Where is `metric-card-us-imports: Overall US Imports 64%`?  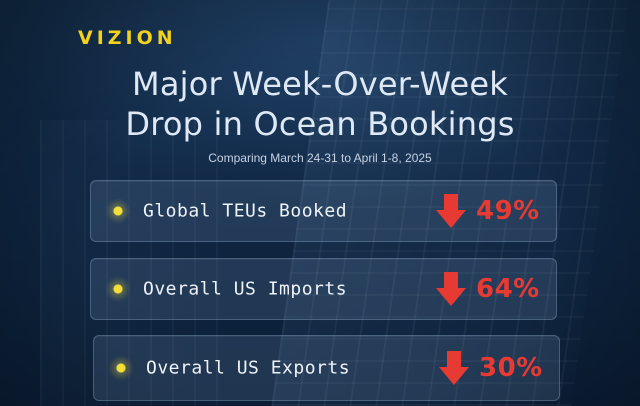
metric-card-us-imports: Overall US Imports 64% is located at coordinates (323, 289).